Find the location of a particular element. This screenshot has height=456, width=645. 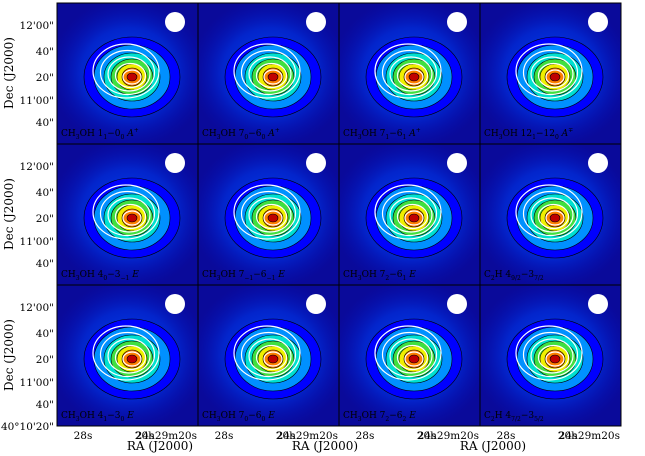

panel-label: CH3OH 72−61 E is located at coordinates (379, 276).